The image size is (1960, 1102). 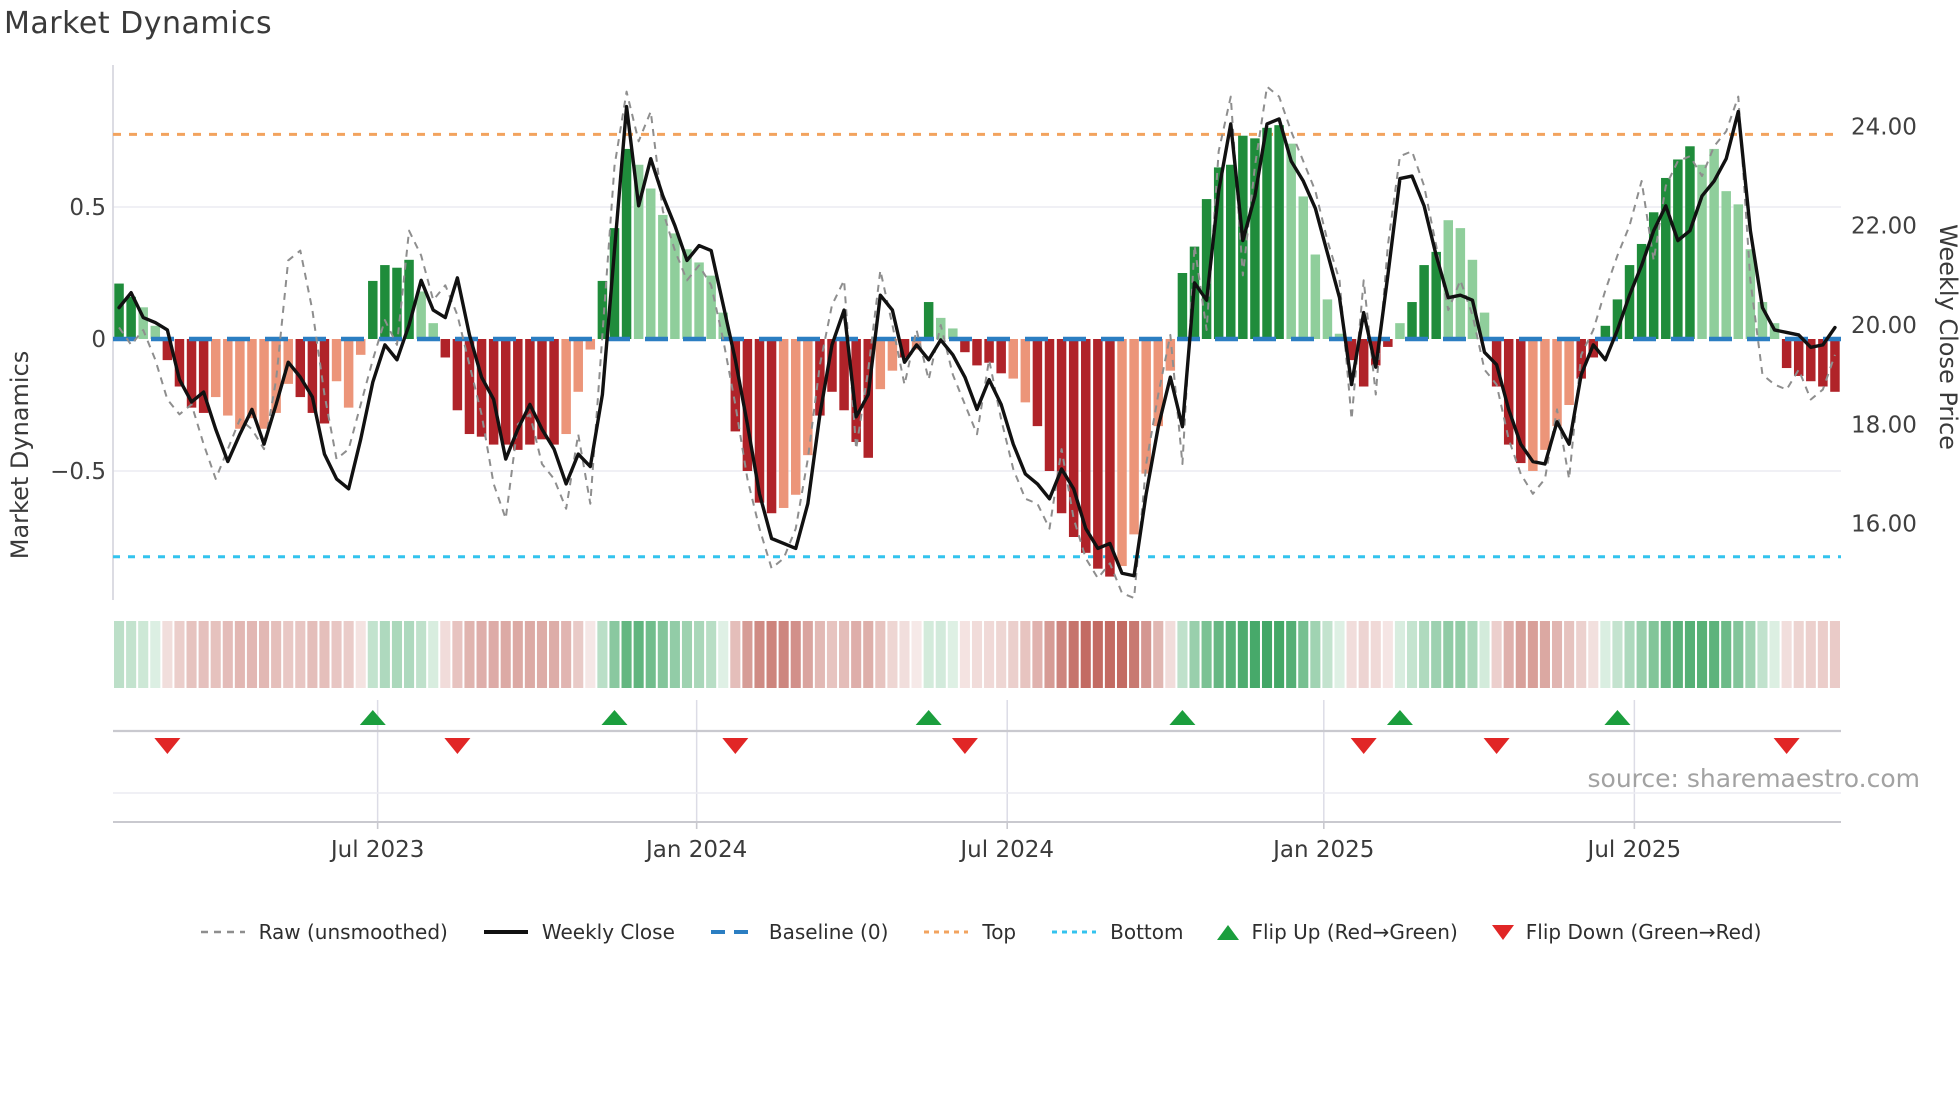 I want to click on bottom-line-swatch-icon, so click(x=1074, y=932).